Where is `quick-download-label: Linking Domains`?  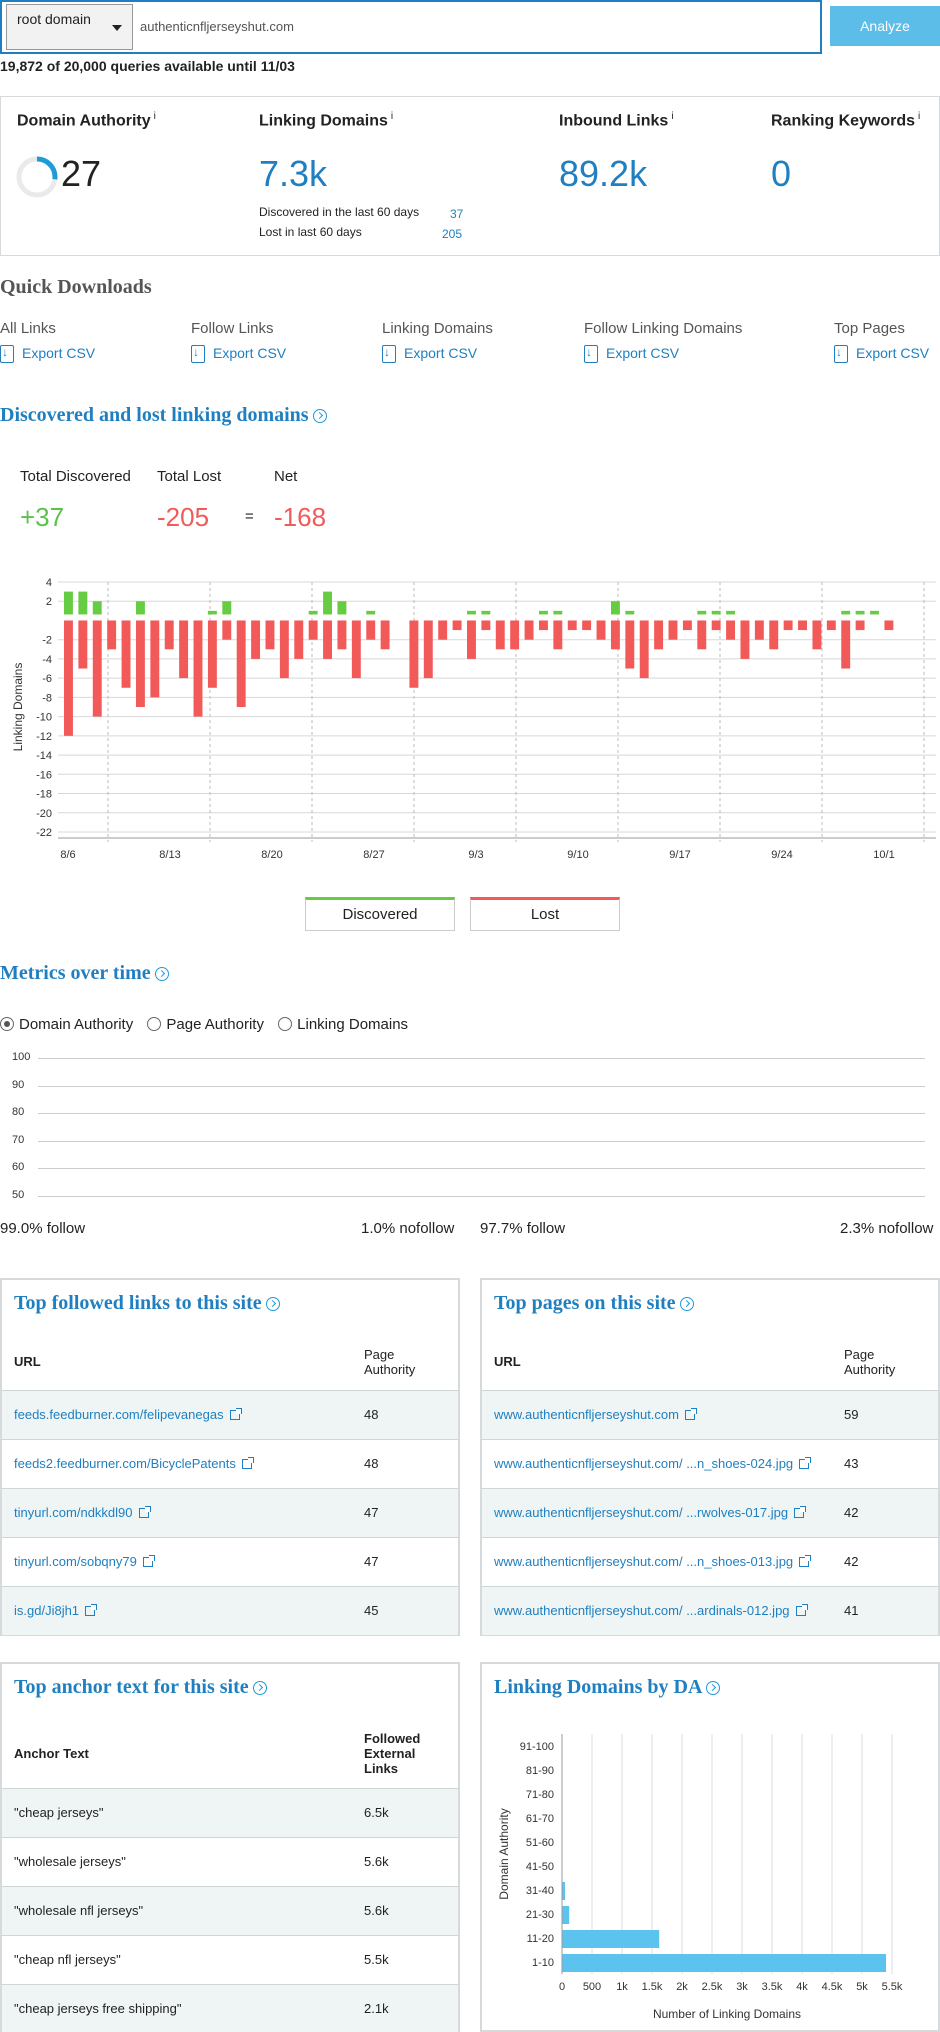
quick-download-label: Linking Domains is located at coordinates (437, 328).